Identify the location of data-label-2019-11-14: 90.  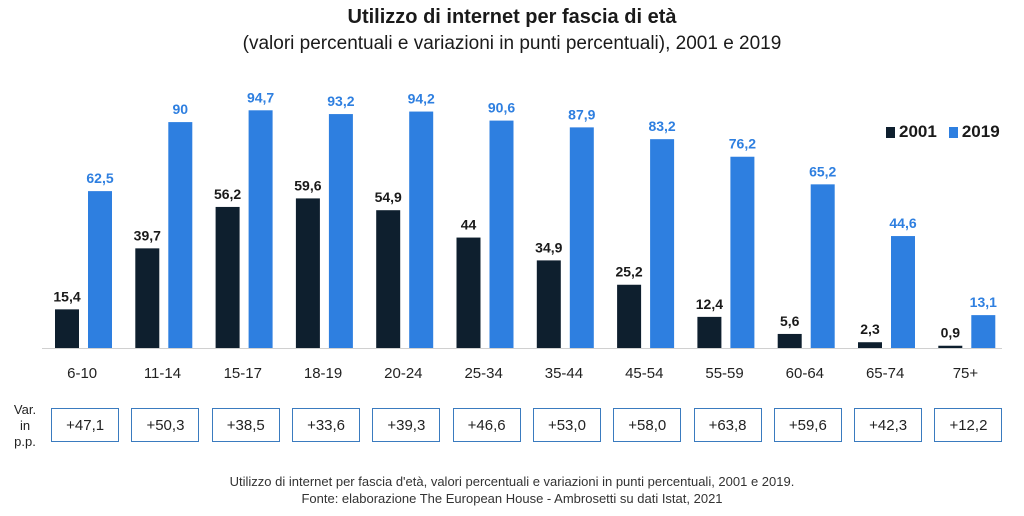
(181, 109).